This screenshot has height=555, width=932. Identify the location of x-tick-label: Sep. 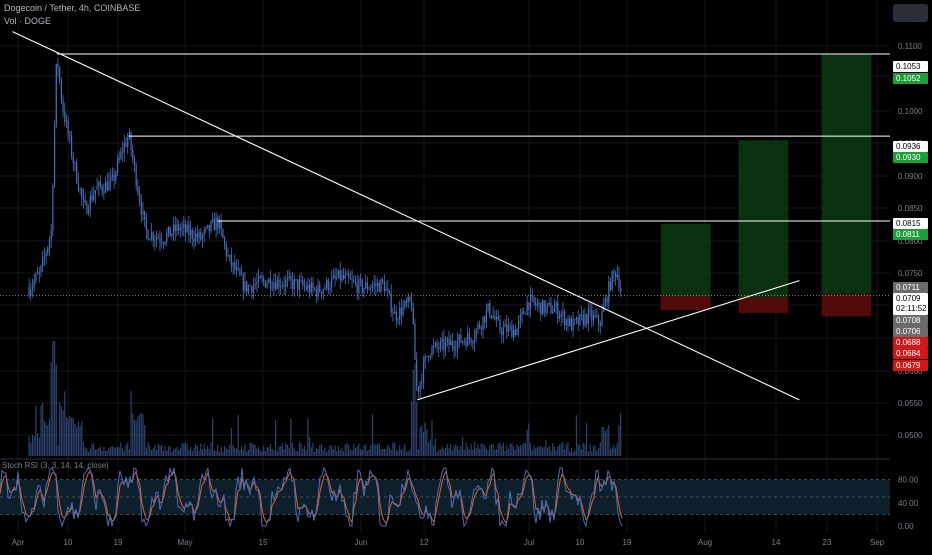
(877, 542).